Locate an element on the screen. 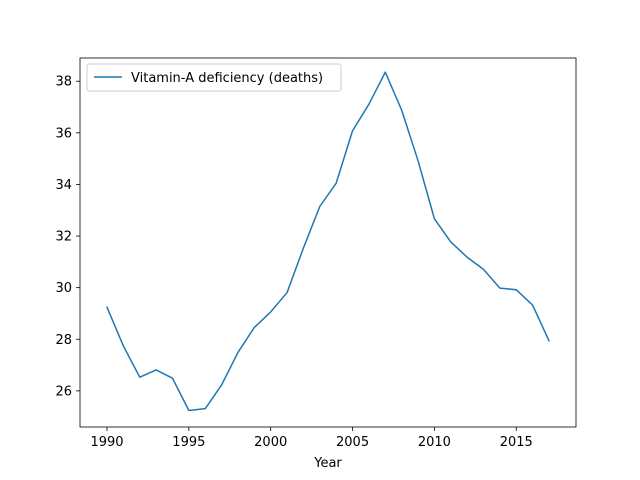  y-tick-label: 26 is located at coordinates (63, 391).